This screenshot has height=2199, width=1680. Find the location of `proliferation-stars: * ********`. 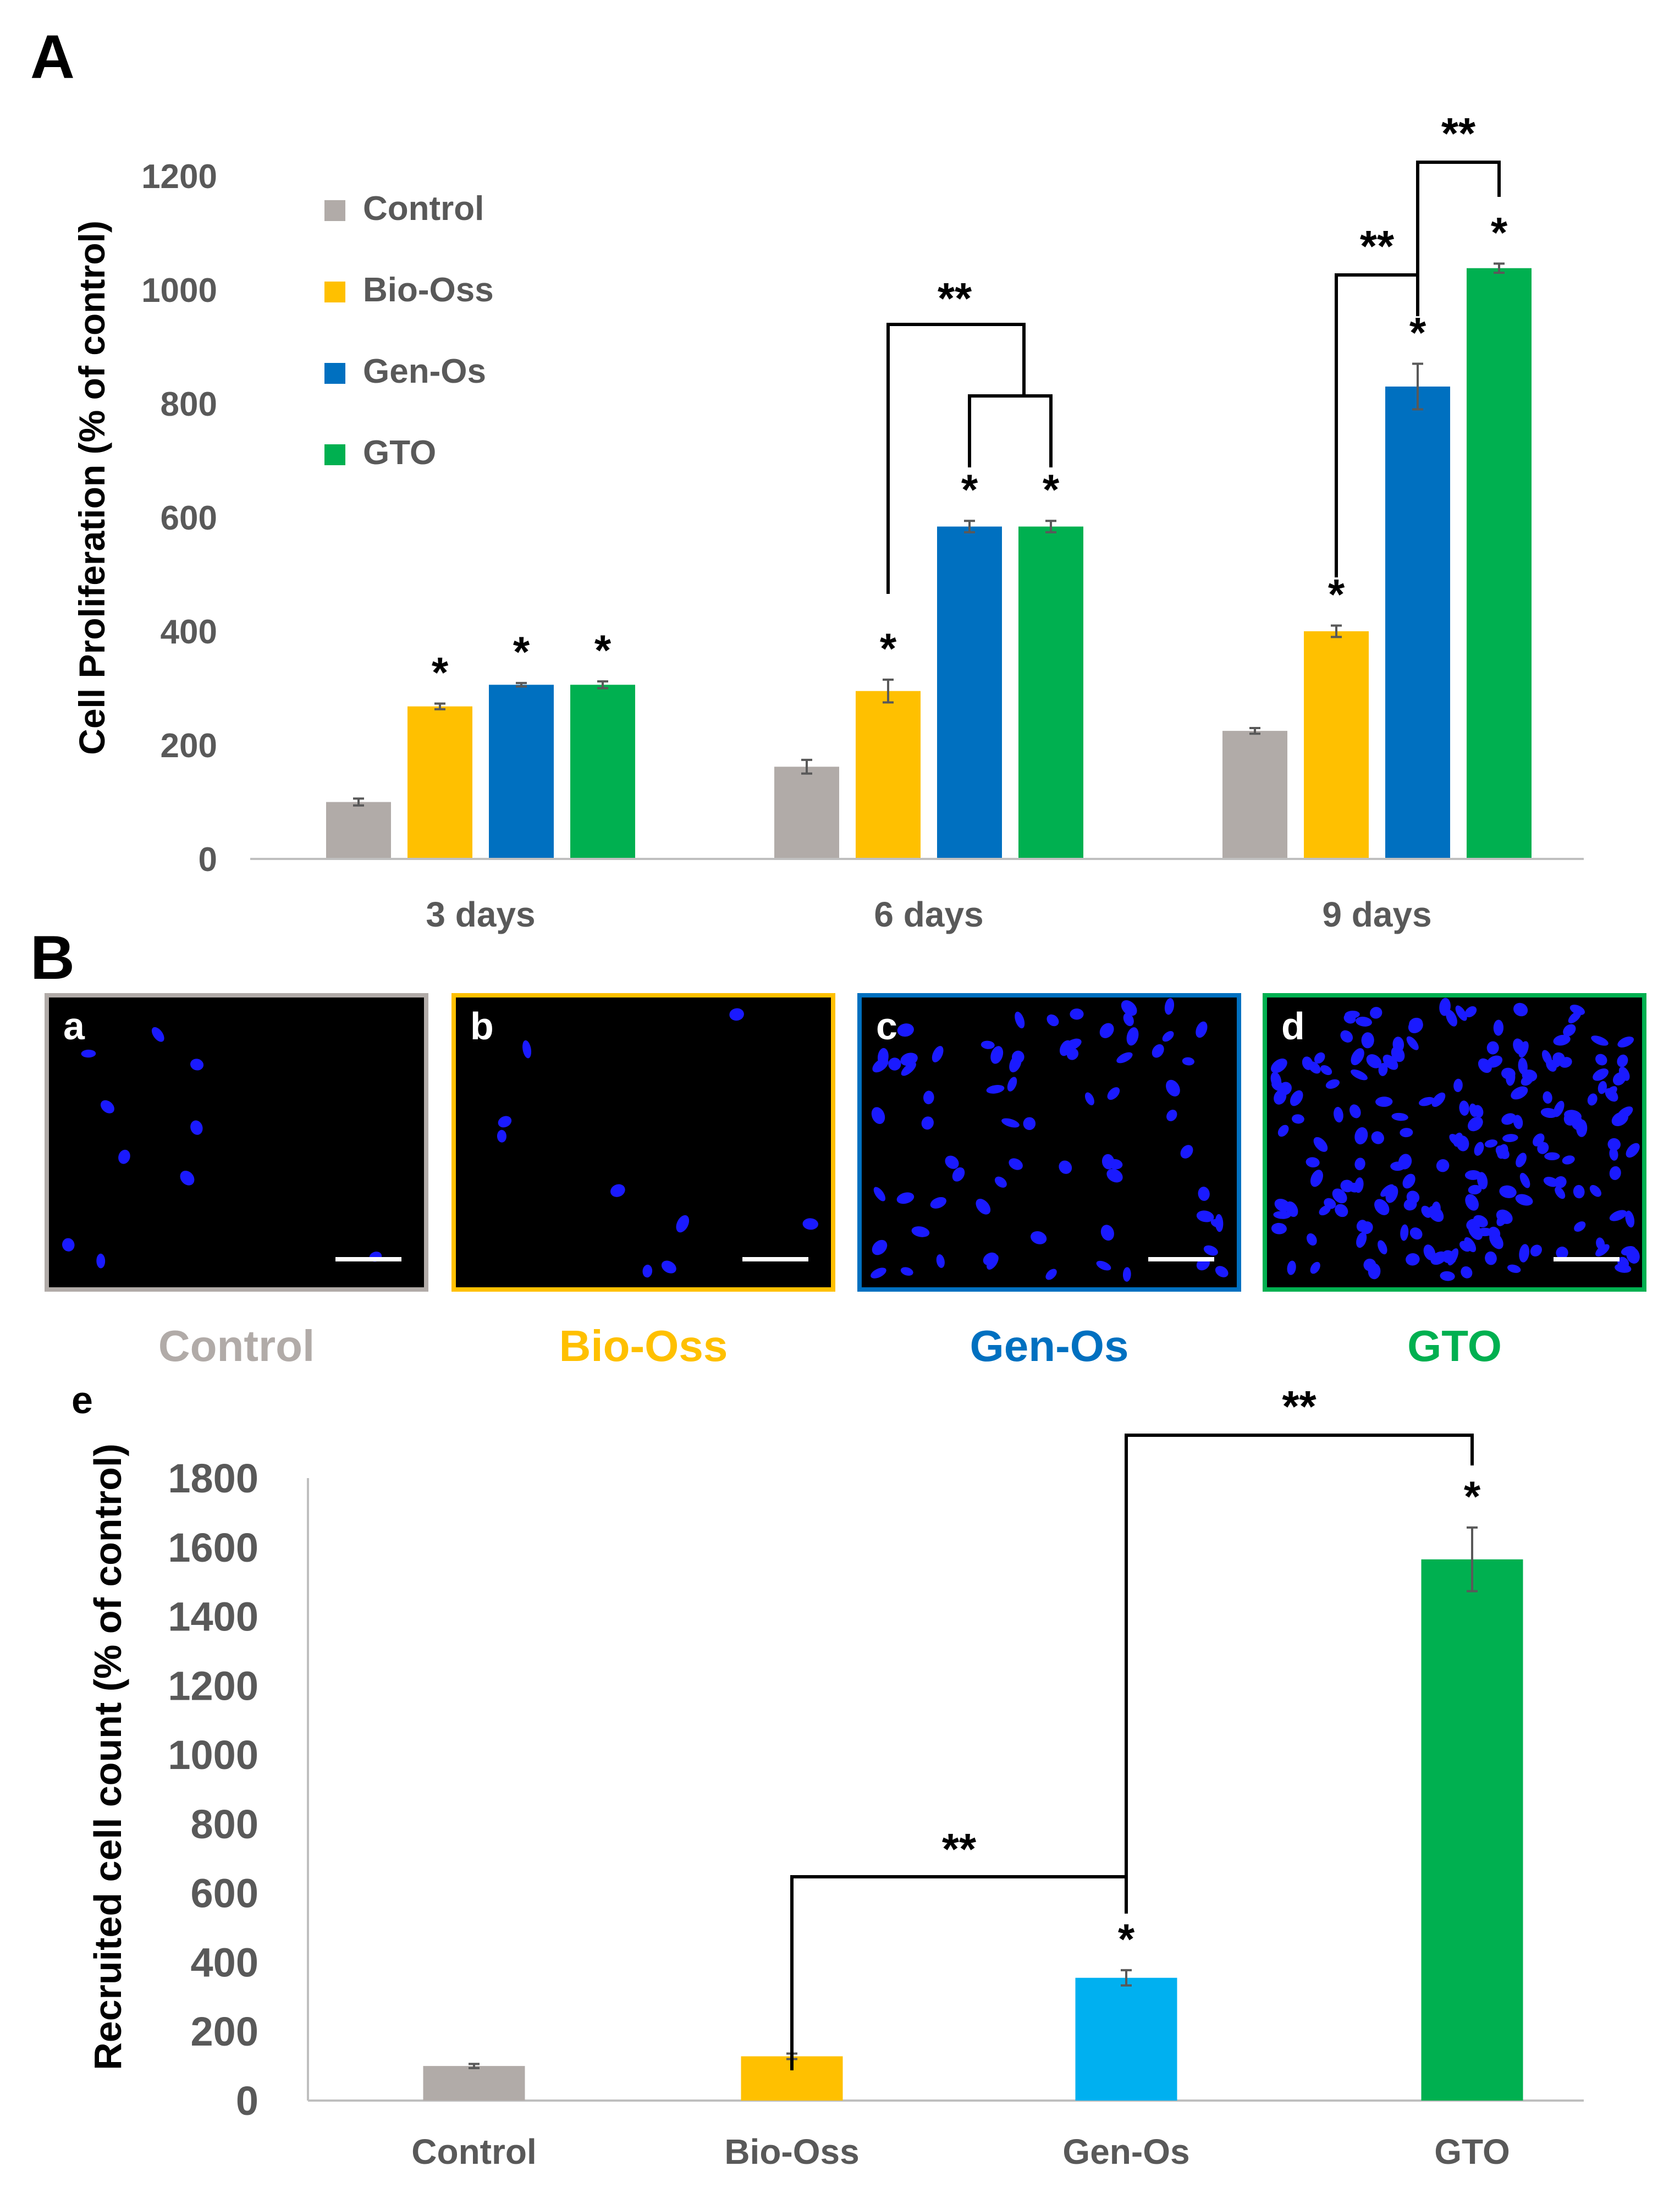

proliferation-stars: * ******** is located at coordinates (970, 452).